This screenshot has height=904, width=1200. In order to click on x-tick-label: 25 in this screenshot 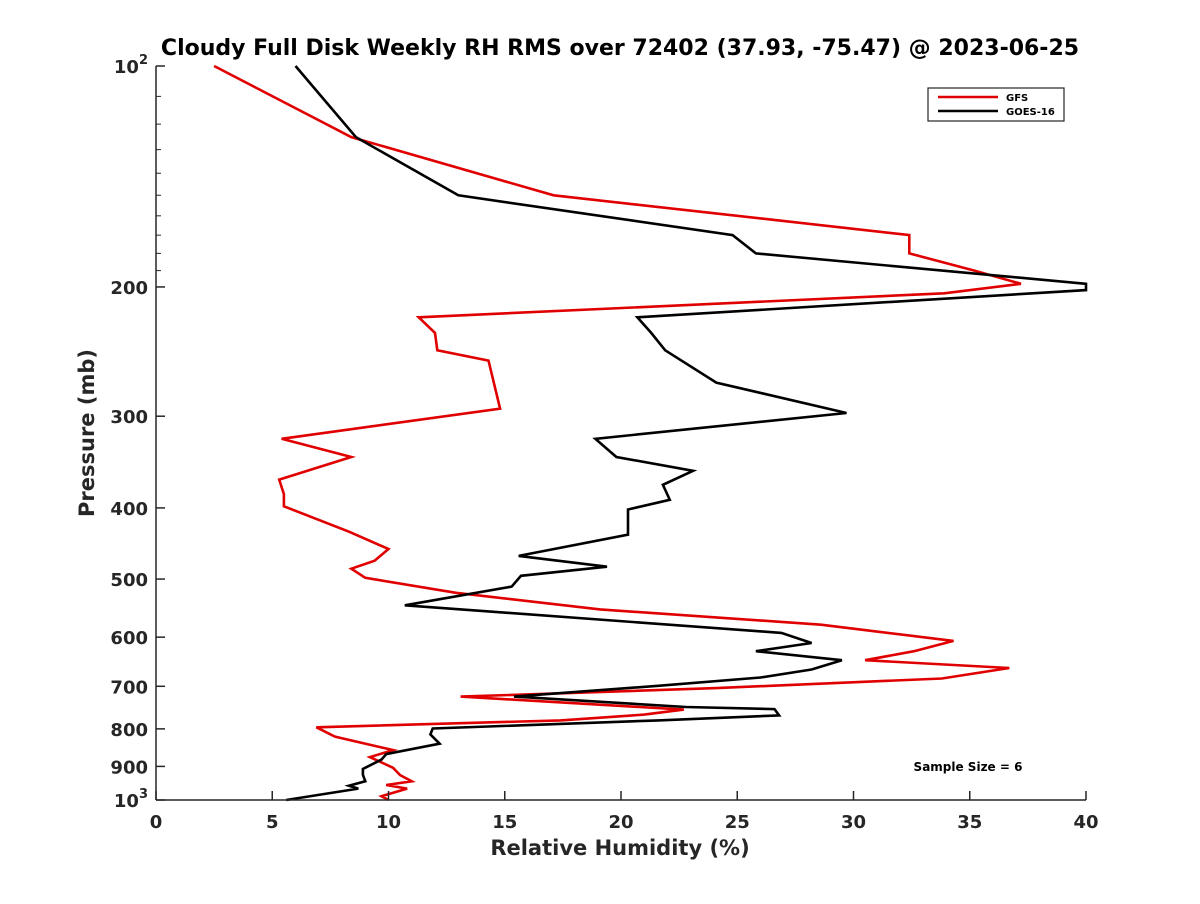, I will do `click(737, 822)`.